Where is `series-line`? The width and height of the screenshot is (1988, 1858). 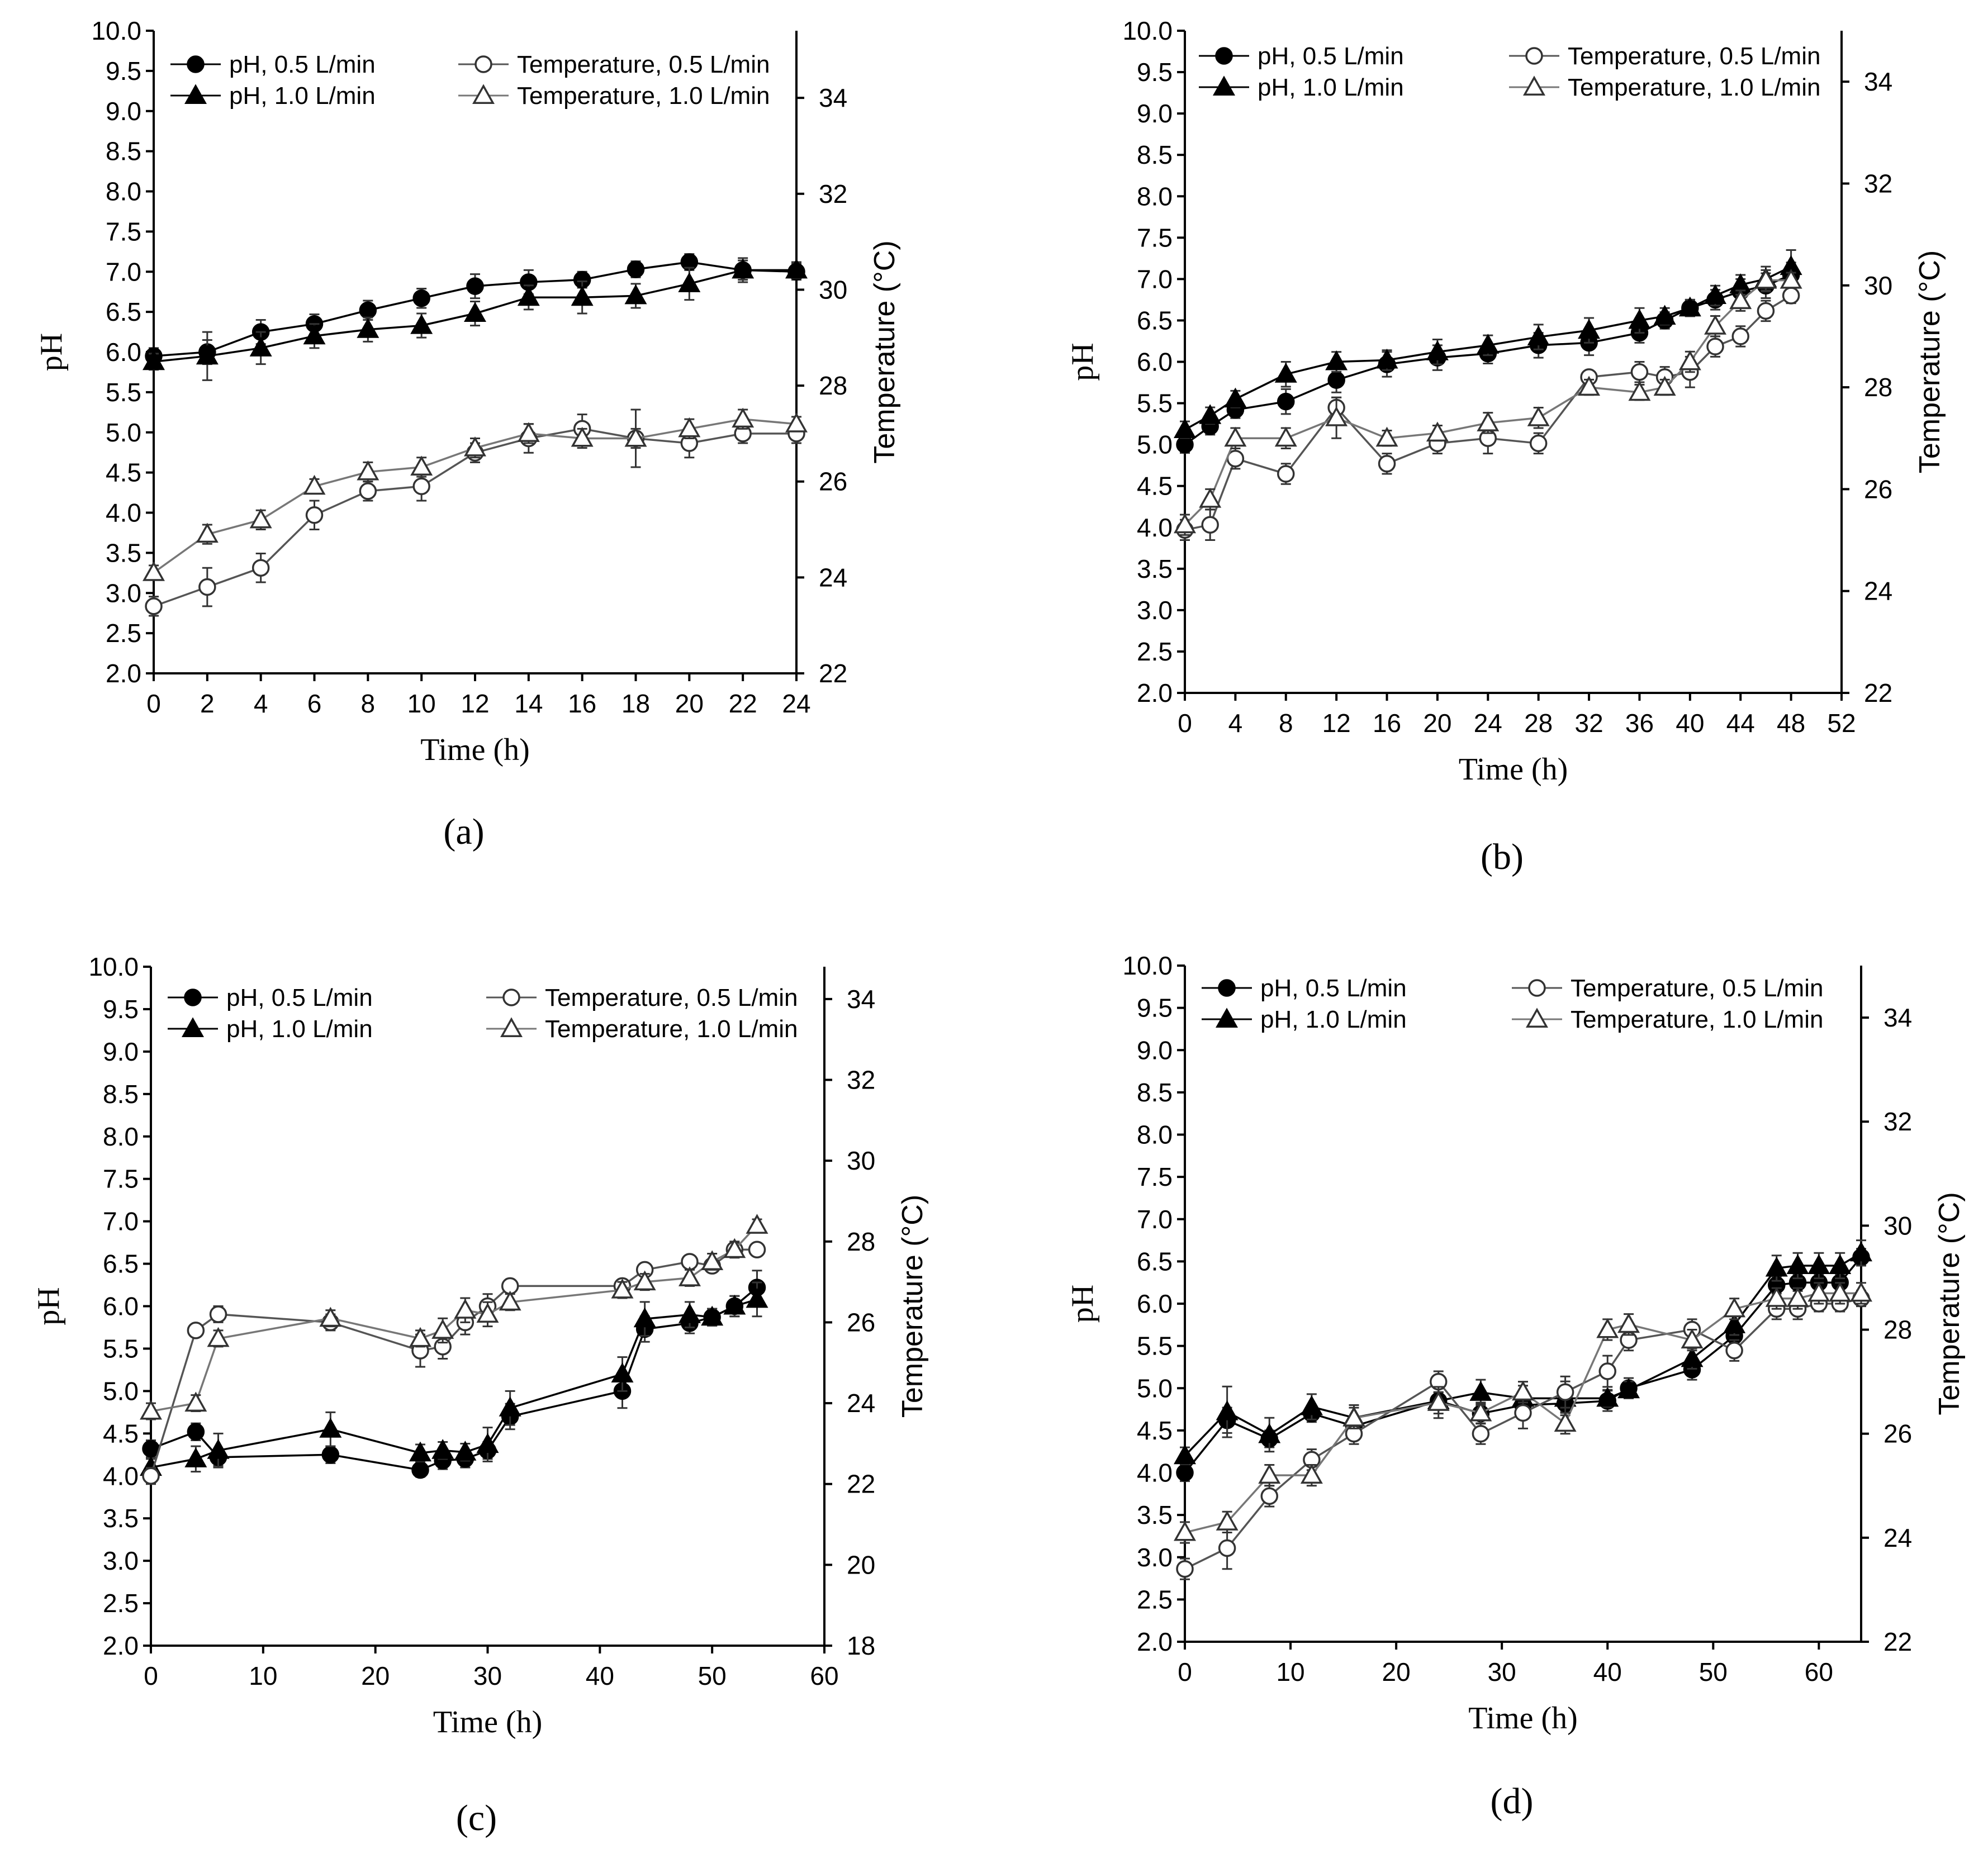 series-line is located at coordinates (453, 1362).